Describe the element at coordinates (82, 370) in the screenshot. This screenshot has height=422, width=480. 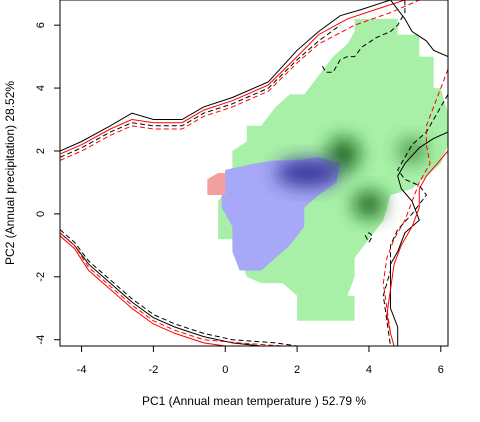
I see `x-tick-label: -4` at that location.